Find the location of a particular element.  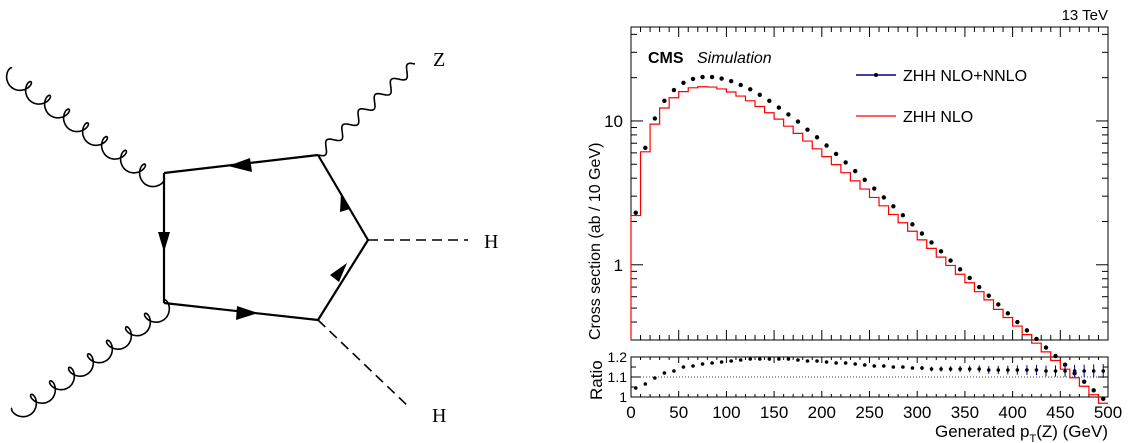

cms-sub-label: Simulation is located at coordinates (734, 58).